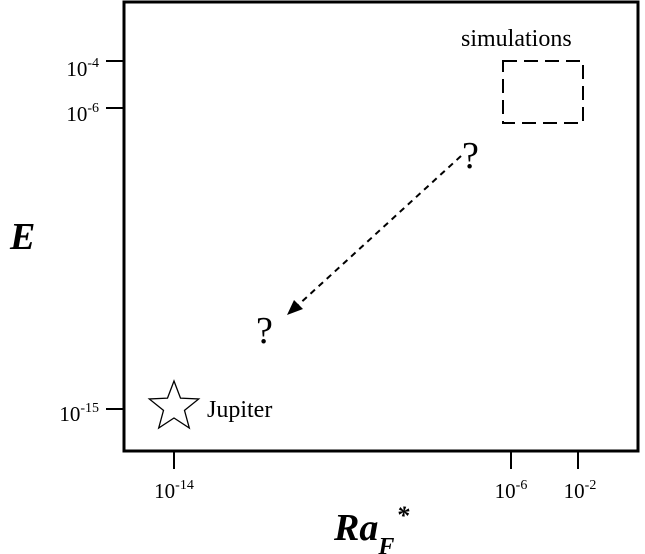 This screenshot has height=554, width=645. I want to click on y-tick-label-1e-15: 10⁻¹⁵, so click(79, 413).